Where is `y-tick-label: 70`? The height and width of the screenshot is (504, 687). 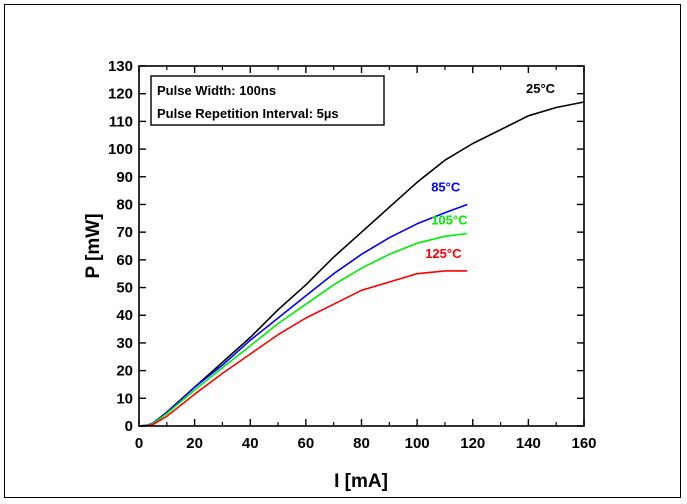
y-tick-label: 70 is located at coordinates (124, 232).